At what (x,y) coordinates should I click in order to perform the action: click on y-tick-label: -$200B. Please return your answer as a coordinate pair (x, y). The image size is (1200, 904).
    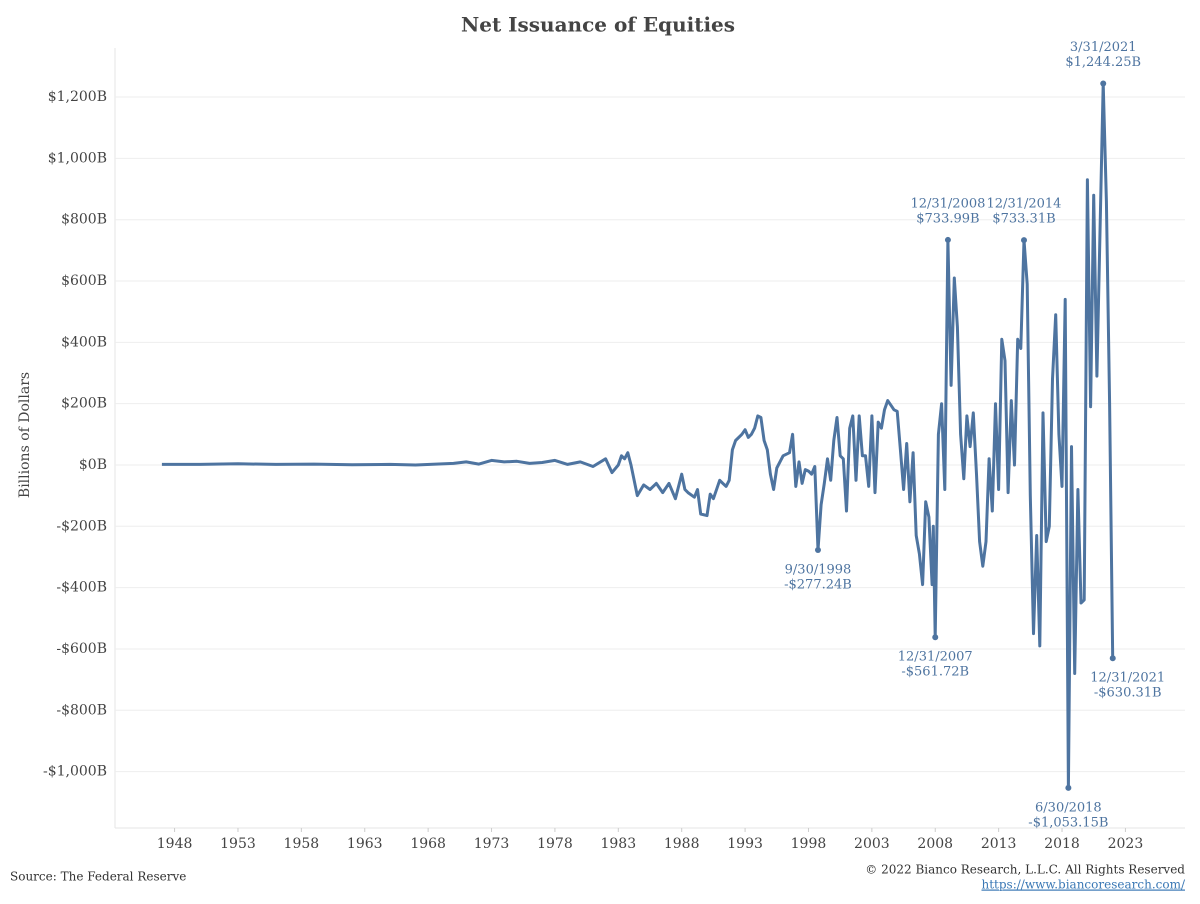
    Looking at the image, I should click on (81, 526).